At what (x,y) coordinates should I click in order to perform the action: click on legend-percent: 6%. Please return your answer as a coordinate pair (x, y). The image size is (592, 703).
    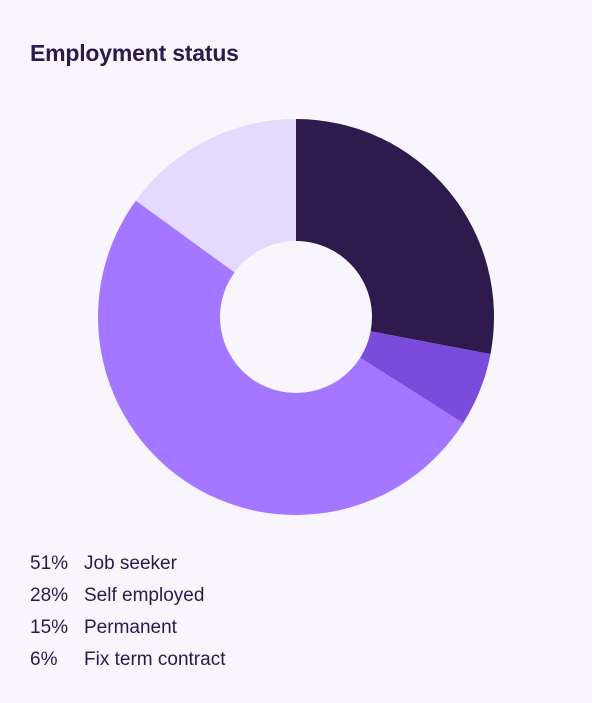
    Looking at the image, I should click on (44, 659).